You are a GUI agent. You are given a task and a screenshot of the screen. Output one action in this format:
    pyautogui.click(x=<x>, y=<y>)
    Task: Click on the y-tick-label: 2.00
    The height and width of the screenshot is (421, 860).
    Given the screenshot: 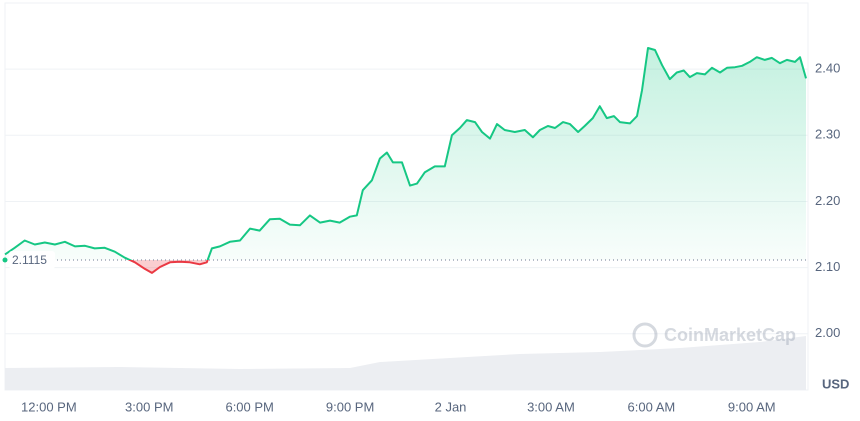 What is the action you would take?
    pyautogui.click(x=827, y=332)
    